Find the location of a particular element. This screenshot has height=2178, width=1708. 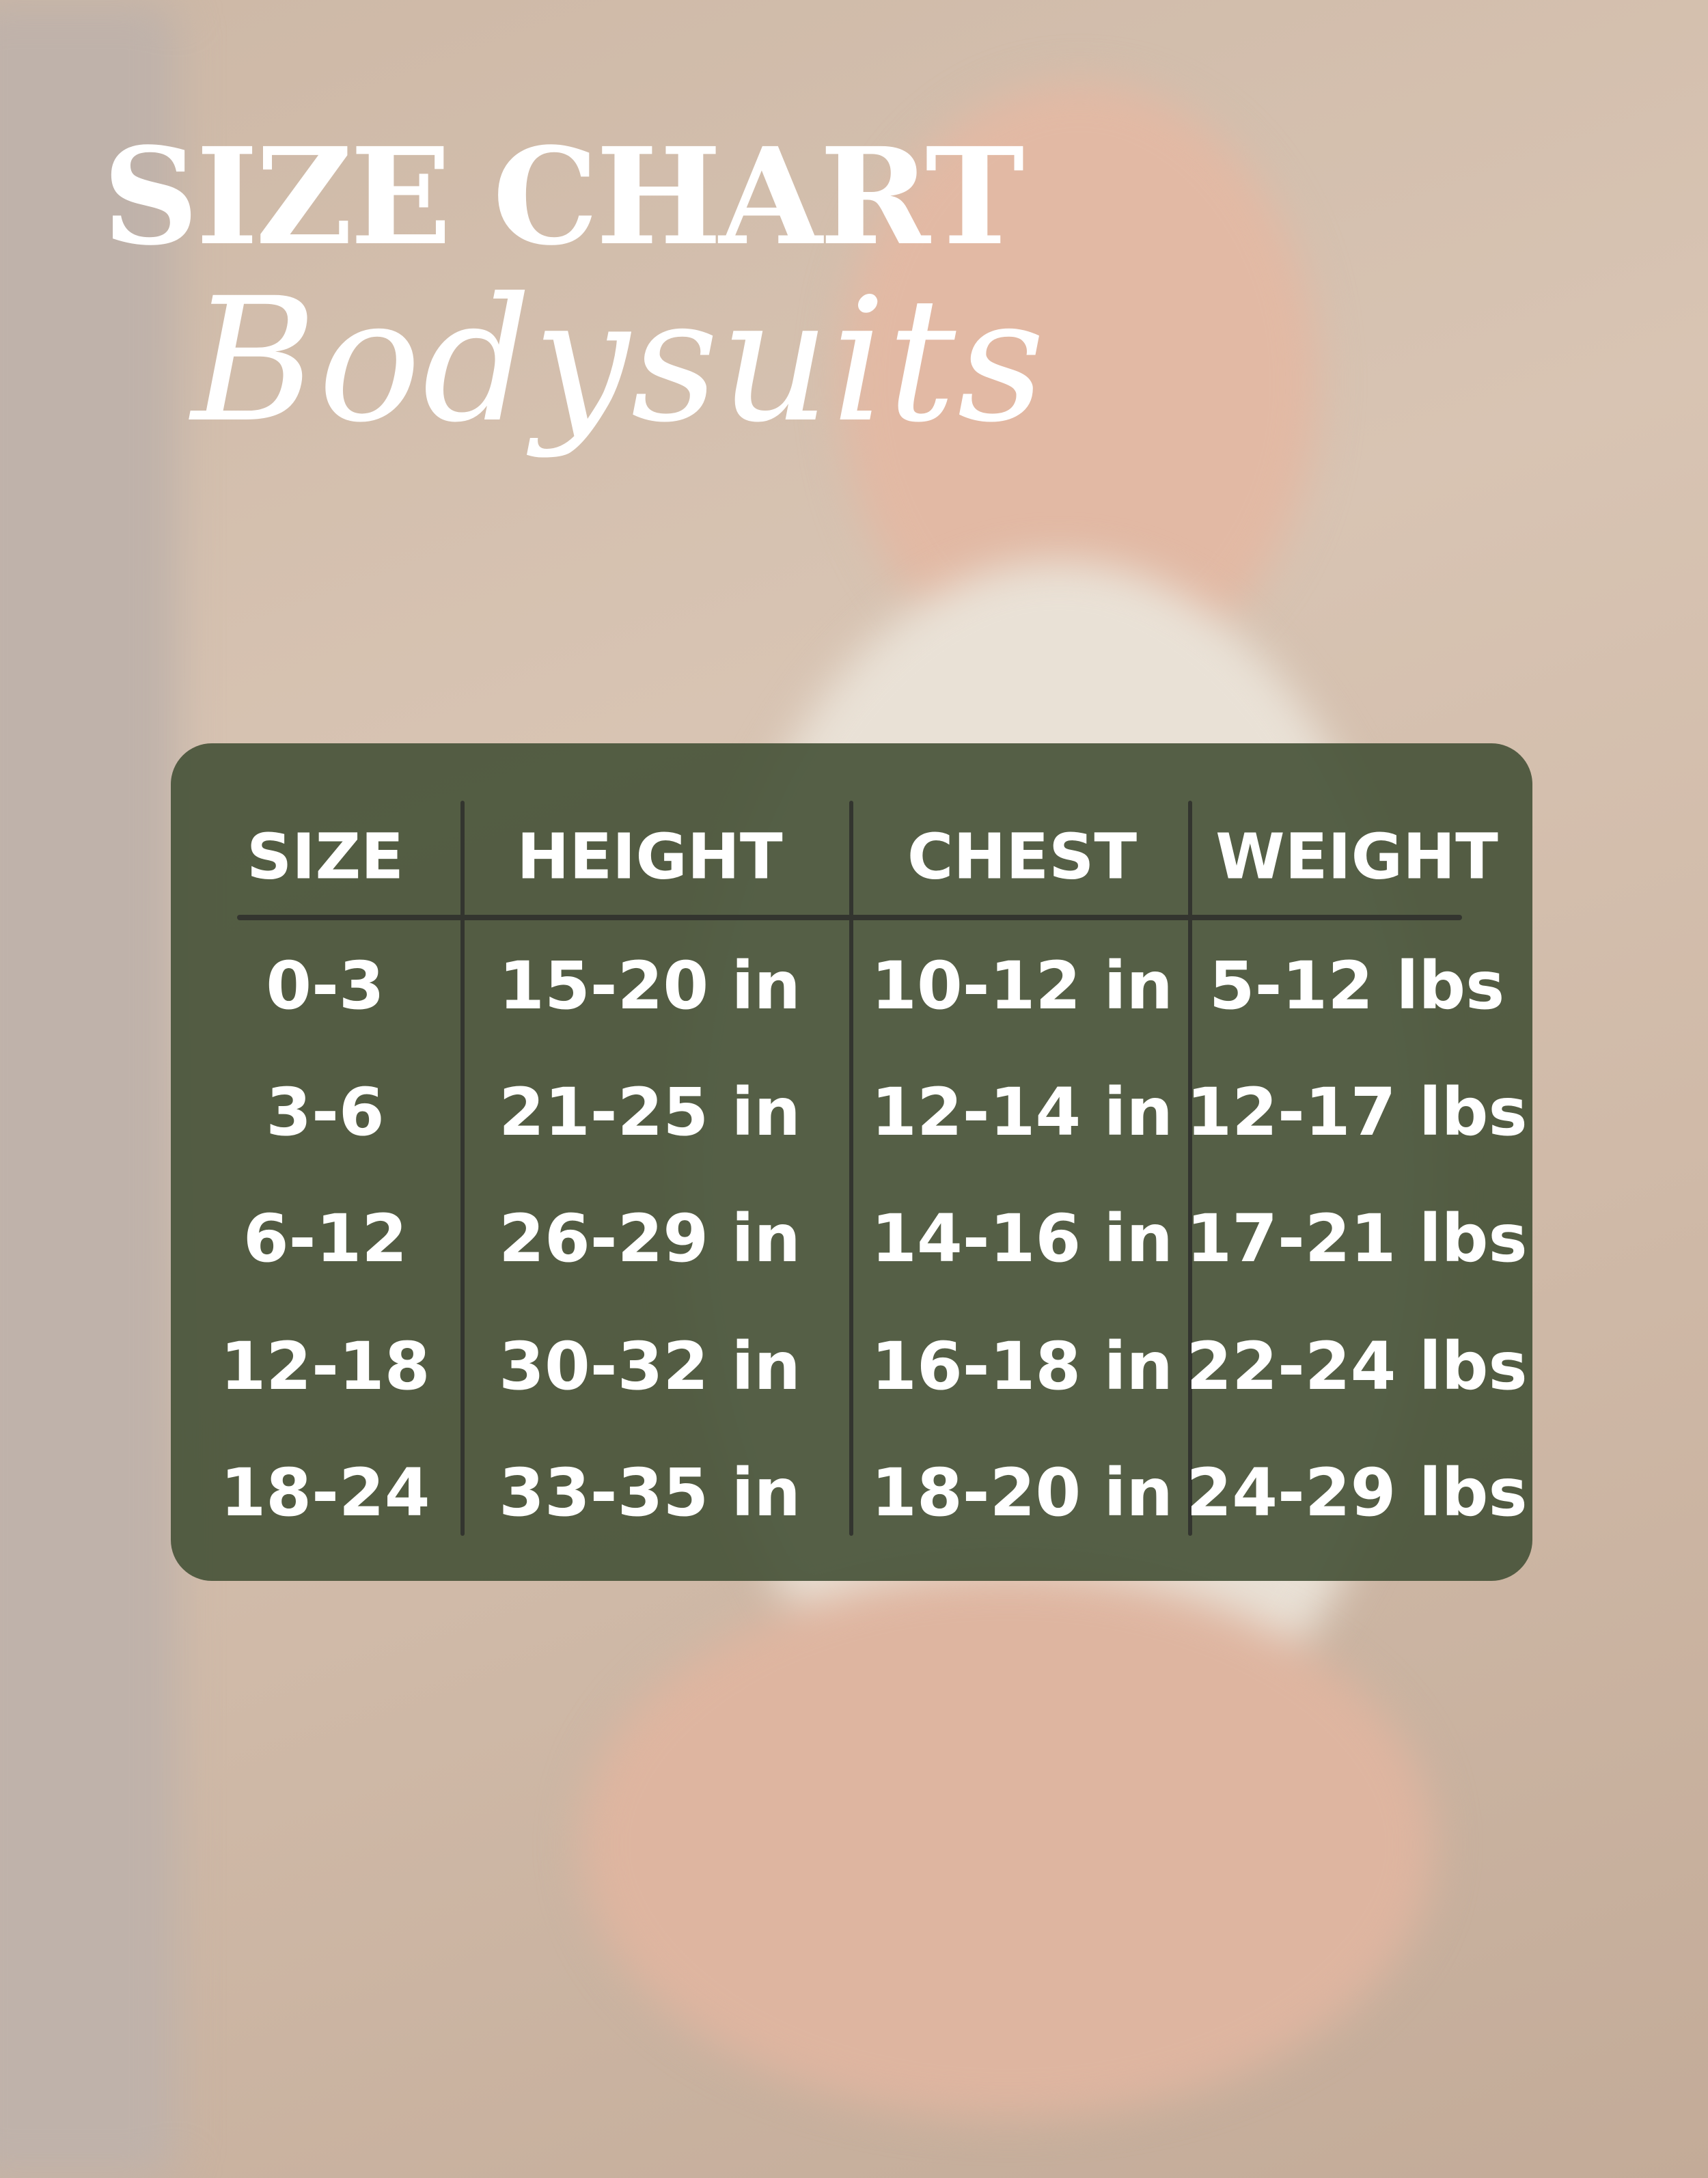

table-cell: 18-20 in is located at coordinates (1022, 1493).